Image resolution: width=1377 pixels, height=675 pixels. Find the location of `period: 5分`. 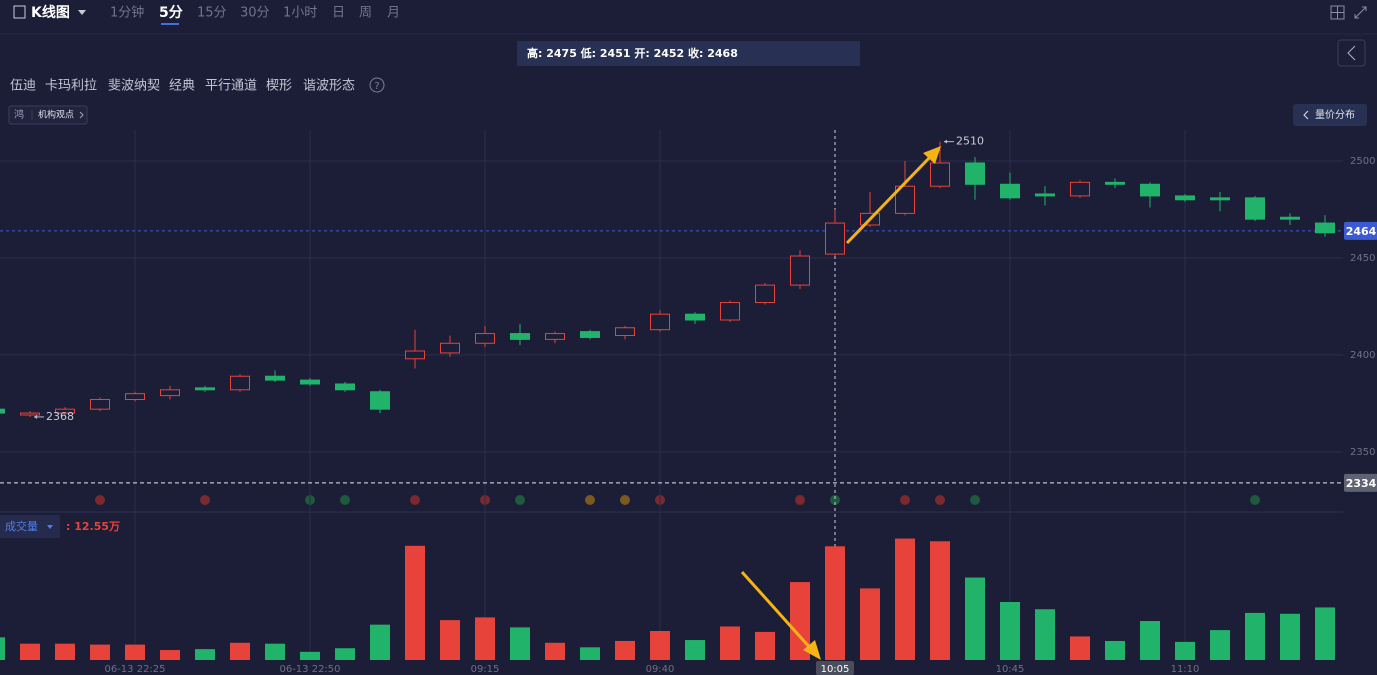

period: 5分 is located at coordinates (171, 13).